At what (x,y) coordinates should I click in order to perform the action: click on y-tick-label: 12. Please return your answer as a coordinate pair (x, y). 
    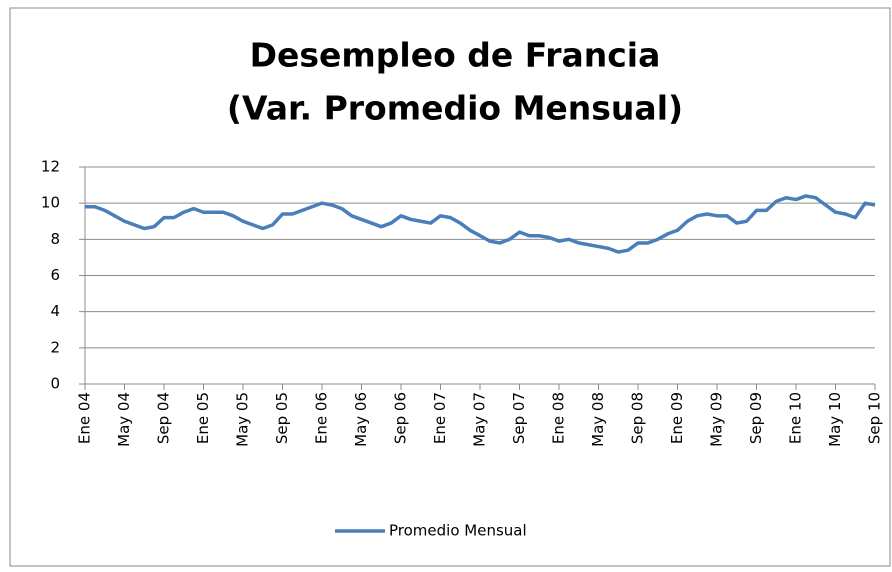
    Looking at the image, I should click on (50, 167).